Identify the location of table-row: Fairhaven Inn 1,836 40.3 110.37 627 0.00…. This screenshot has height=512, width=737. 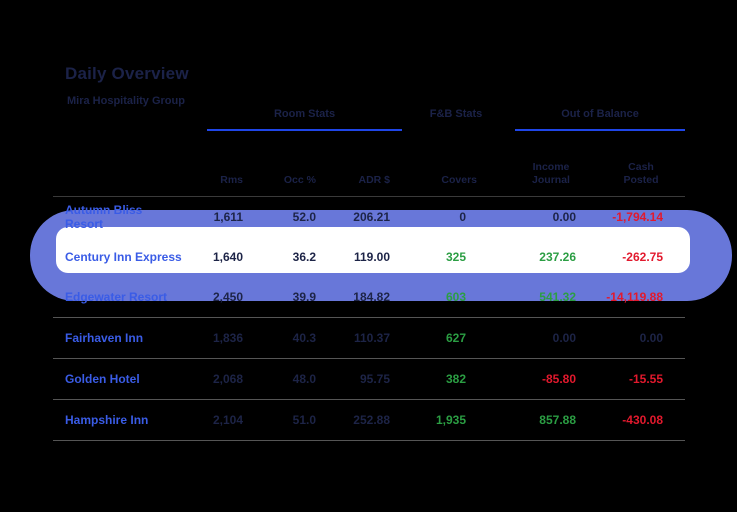
(369, 338).